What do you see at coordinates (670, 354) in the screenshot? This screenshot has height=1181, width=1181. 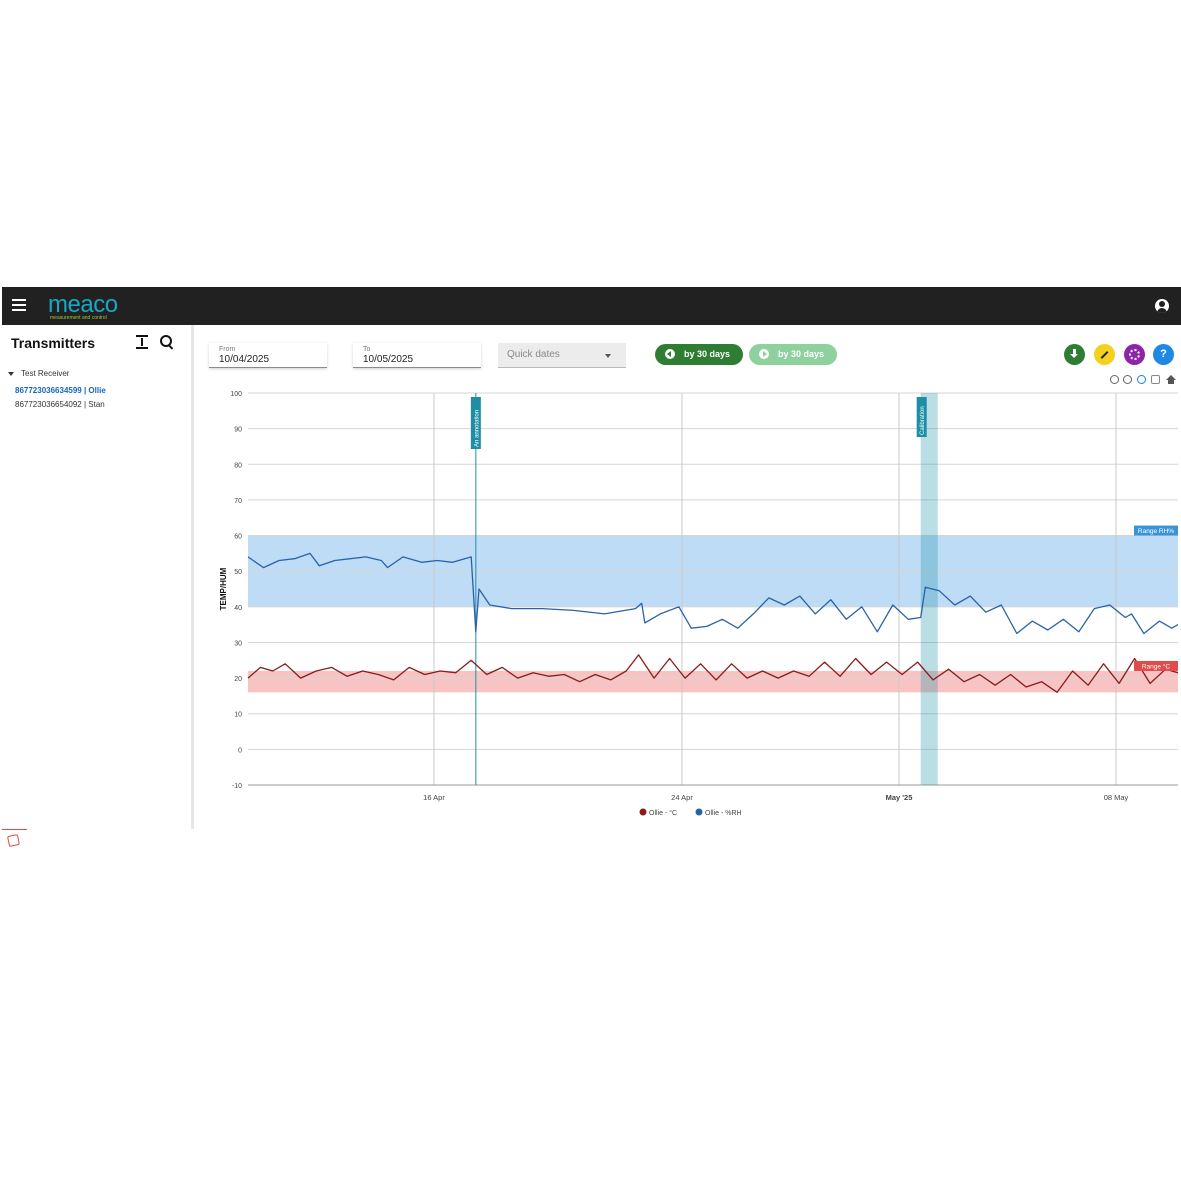 I see `arrow-left-circle-icon` at bounding box center [670, 354].